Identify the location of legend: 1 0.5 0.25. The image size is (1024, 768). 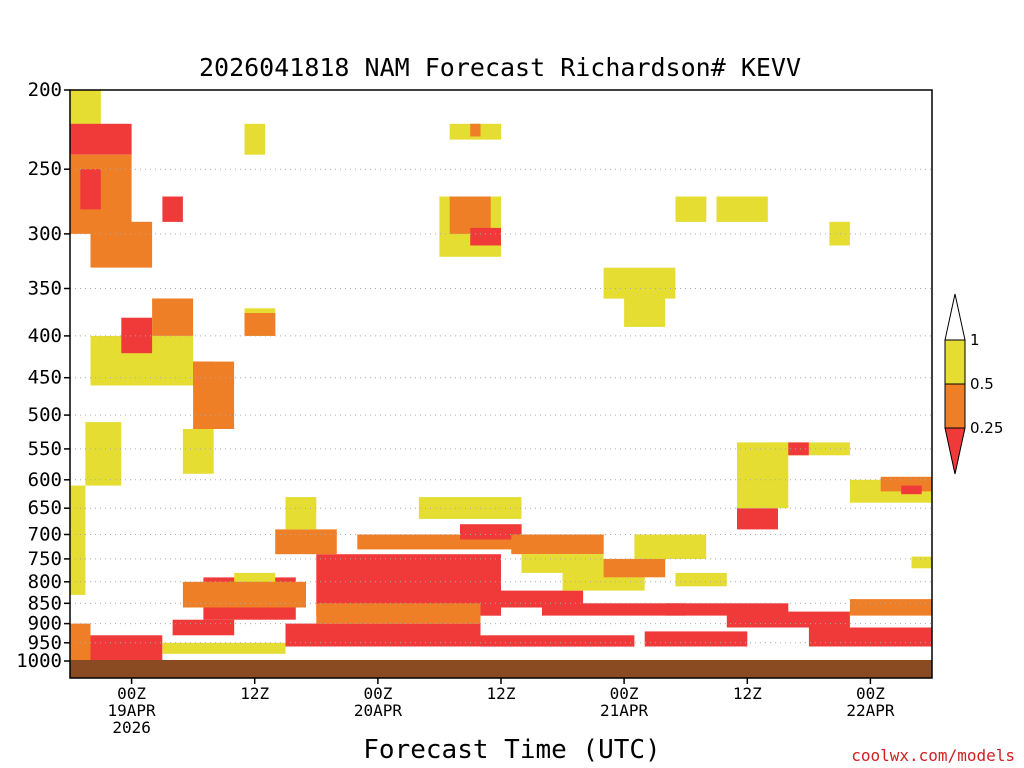
(973, 384).